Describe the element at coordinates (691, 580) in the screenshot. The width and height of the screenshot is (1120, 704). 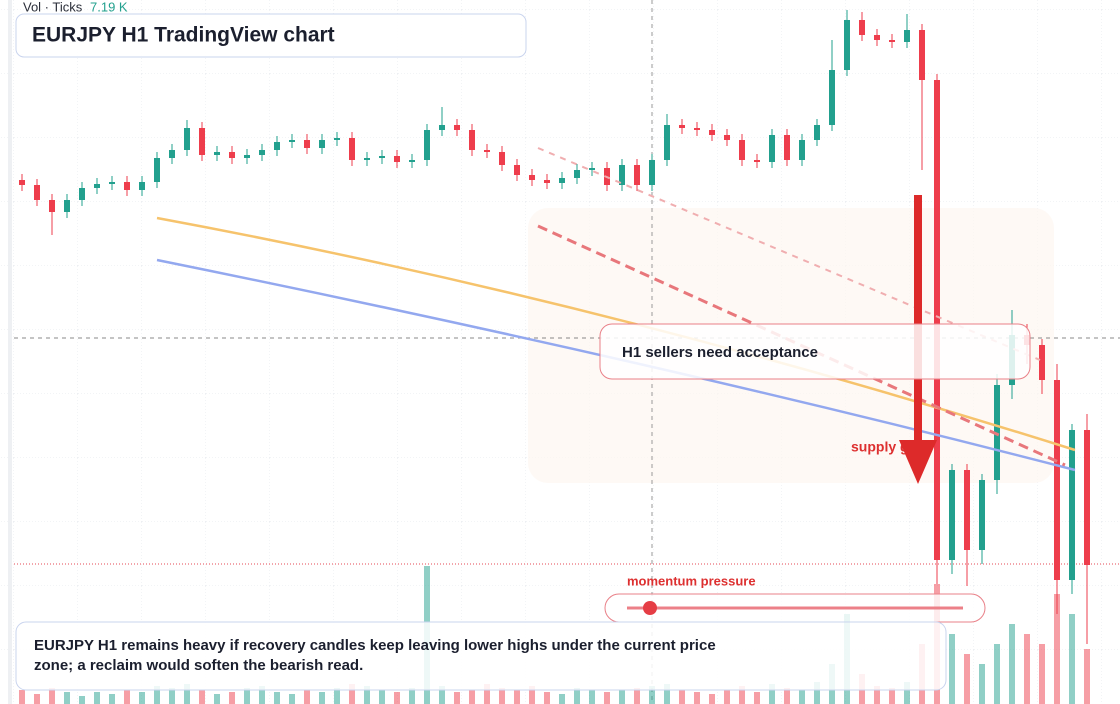
I see `annotation: momentum pressure` at that location.